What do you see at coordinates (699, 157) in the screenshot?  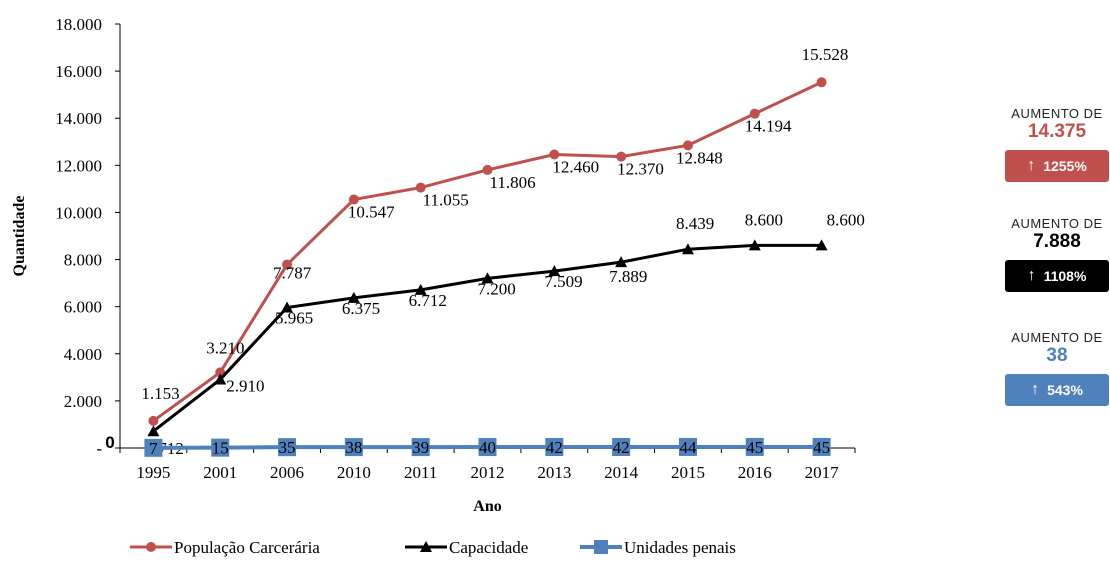 I see `data-label: 12.848` at bounding box center [699, 157].